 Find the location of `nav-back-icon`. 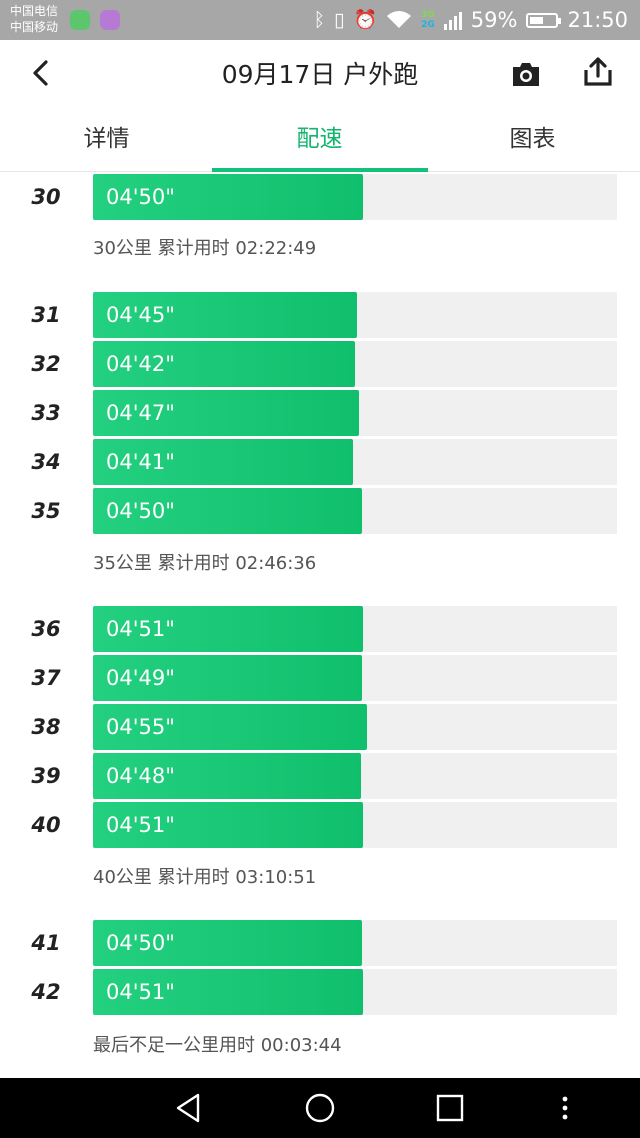

nav-back-icon is located at coordinates (189, 1108).